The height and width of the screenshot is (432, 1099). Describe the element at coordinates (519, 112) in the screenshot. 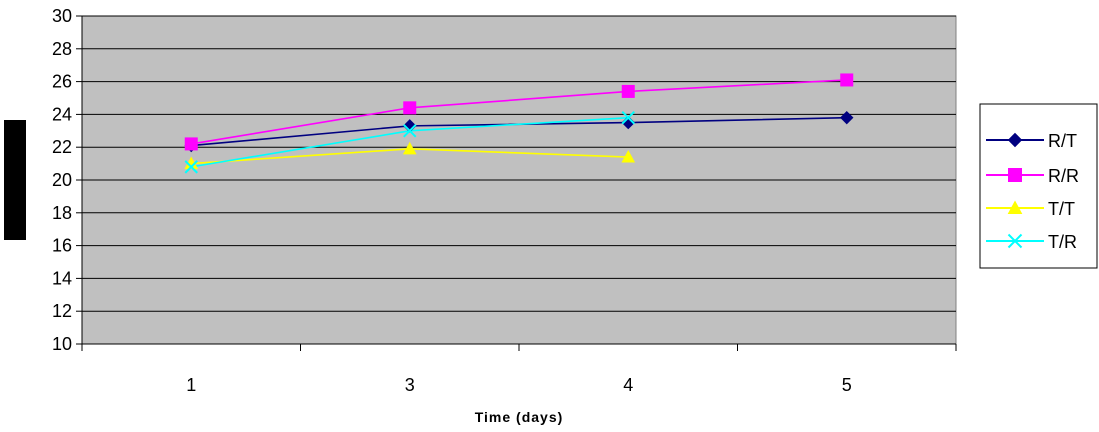

I see `series-line-R/R` at that location.